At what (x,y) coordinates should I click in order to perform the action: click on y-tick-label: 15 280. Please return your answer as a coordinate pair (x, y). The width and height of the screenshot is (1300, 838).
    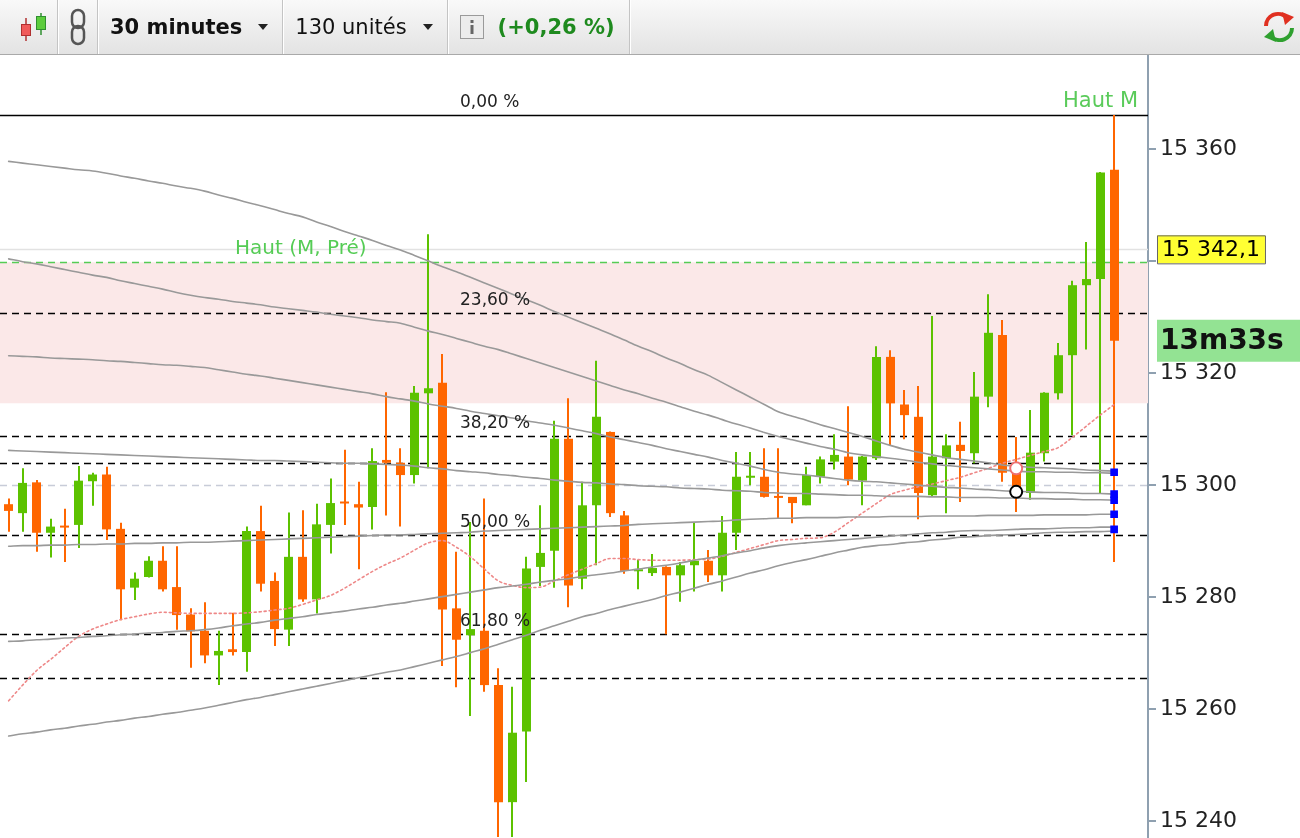
    Looking at the image, I should click on (1198, 595).